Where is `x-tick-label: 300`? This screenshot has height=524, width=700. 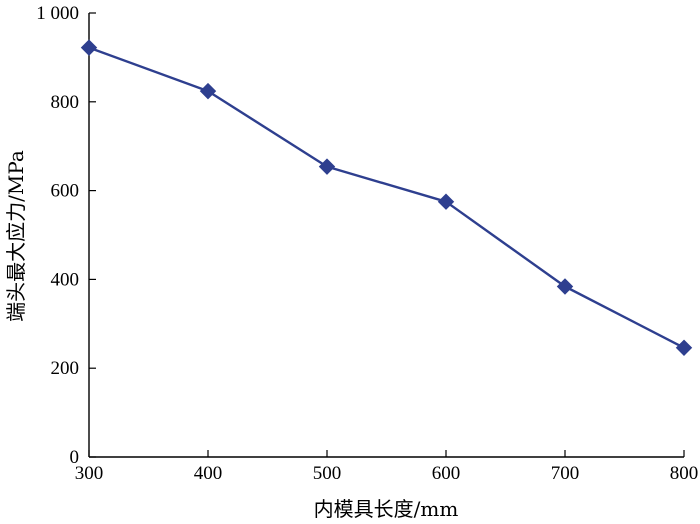
x-tick-label: 300 is located at coordinates (89, 473).